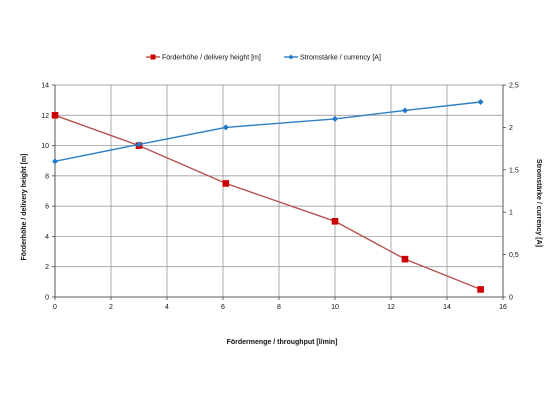 Image resolution: width=550 pixels, height=400 pixels. I want to click on y-left-tick-label: 0, so click(47, 298).